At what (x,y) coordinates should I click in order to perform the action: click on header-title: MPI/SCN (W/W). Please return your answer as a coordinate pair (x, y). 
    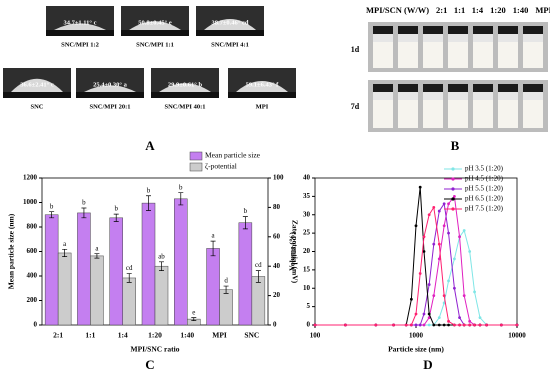
    Looking at the image, I should click on (397, 10).